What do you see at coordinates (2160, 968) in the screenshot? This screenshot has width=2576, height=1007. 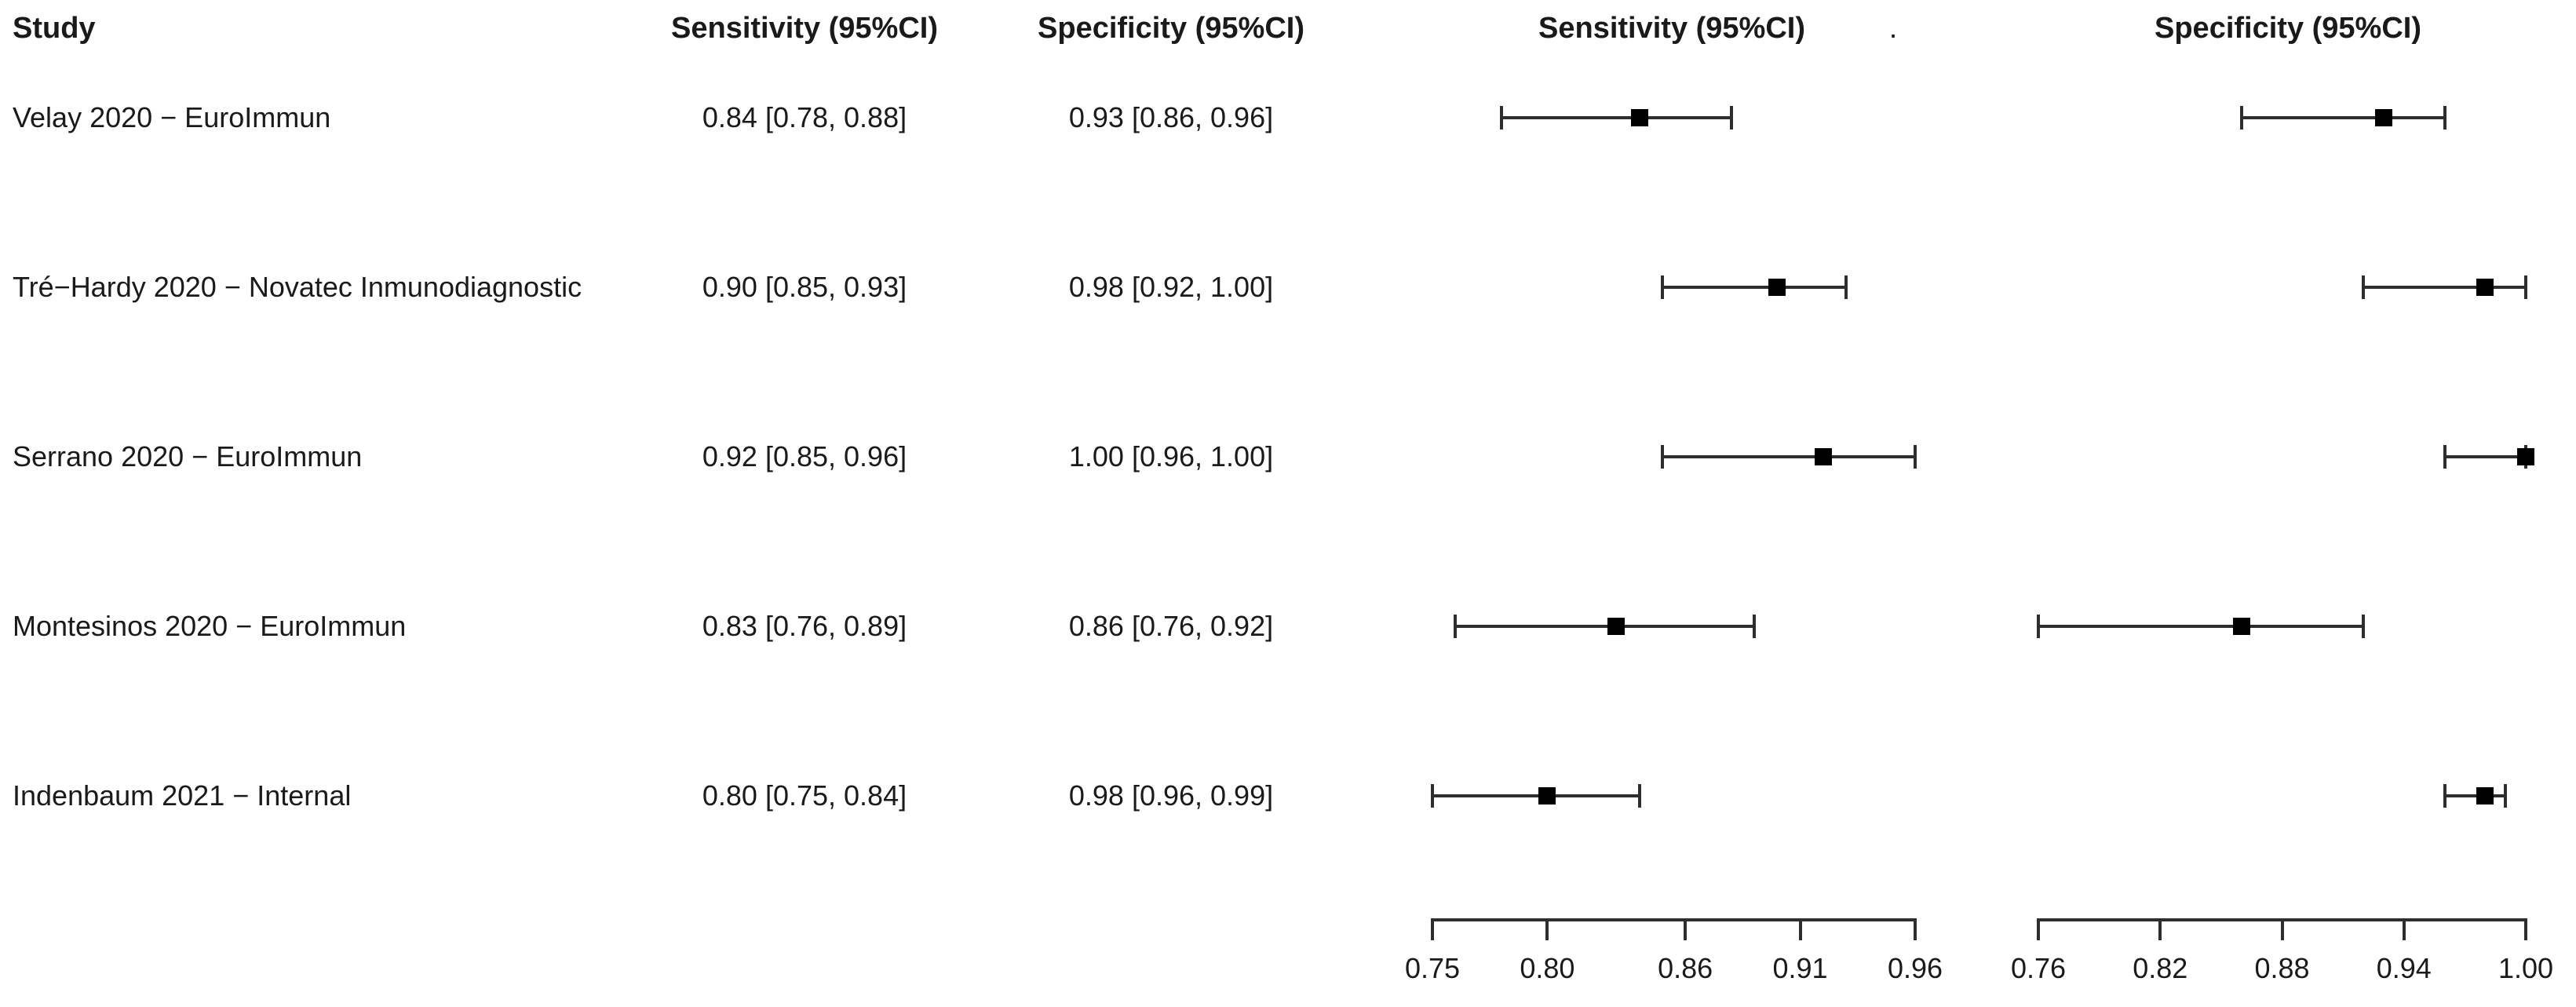 I see `specificity-axis-tick-label: 0.82` at bounding box center [2160, 968].